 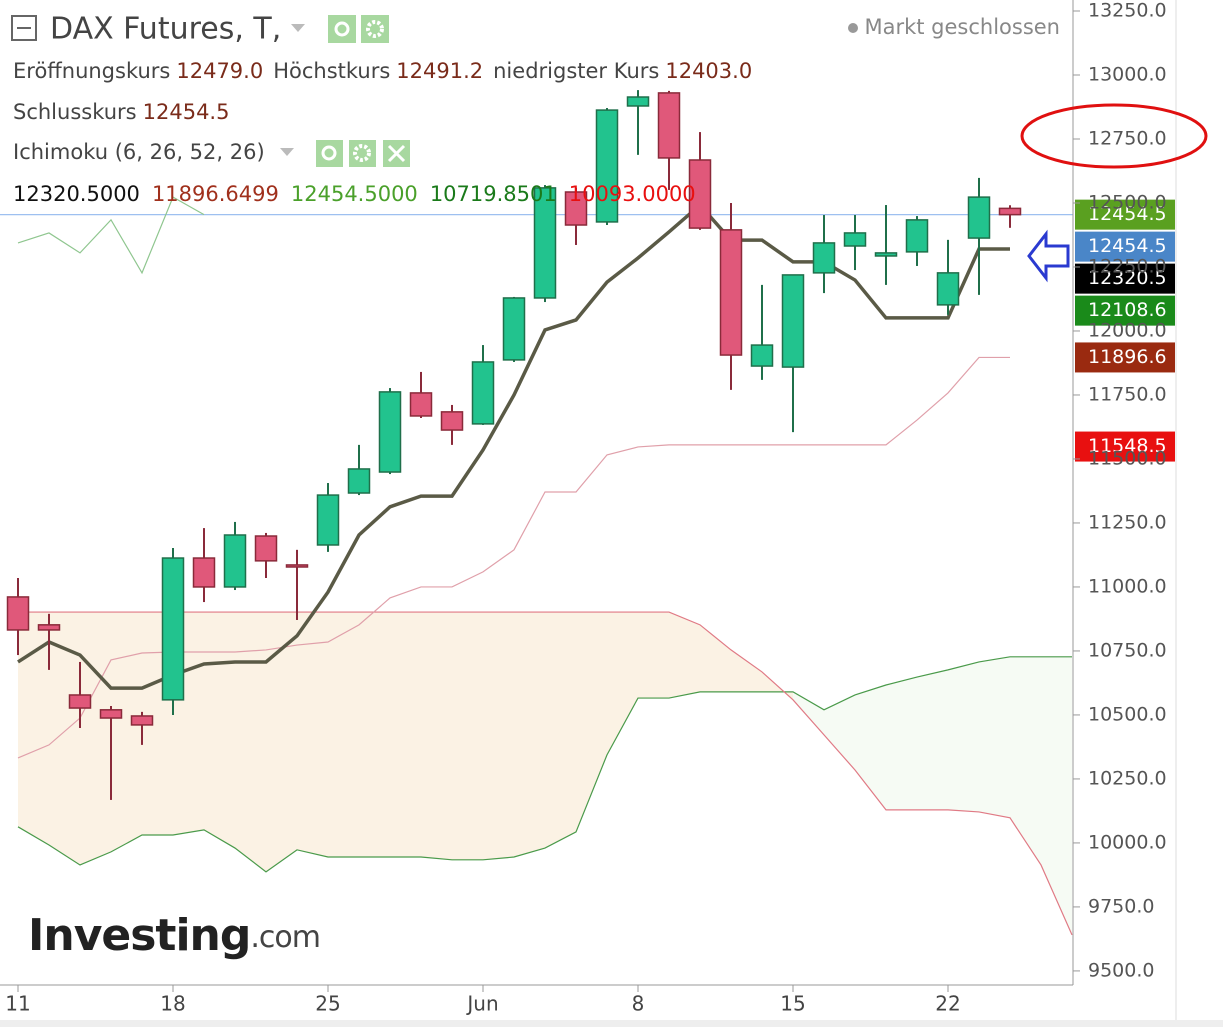 What do you see at coordinates (17, 1004) in the screenshot?
I see `x-tick-label: 11` at bounding box center [17, 1004].